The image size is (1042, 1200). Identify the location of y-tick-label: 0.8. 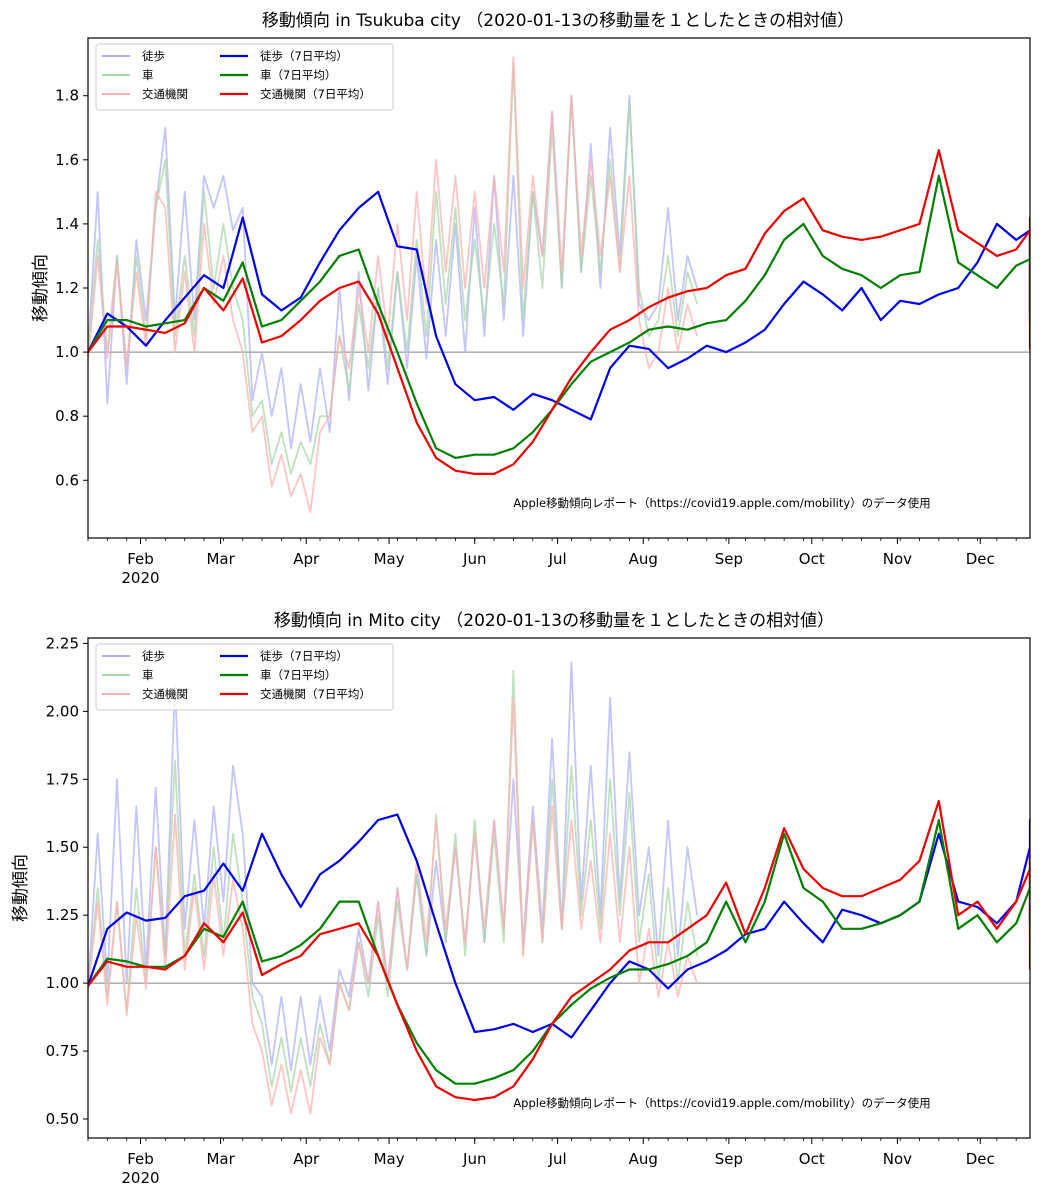
(67, 416).